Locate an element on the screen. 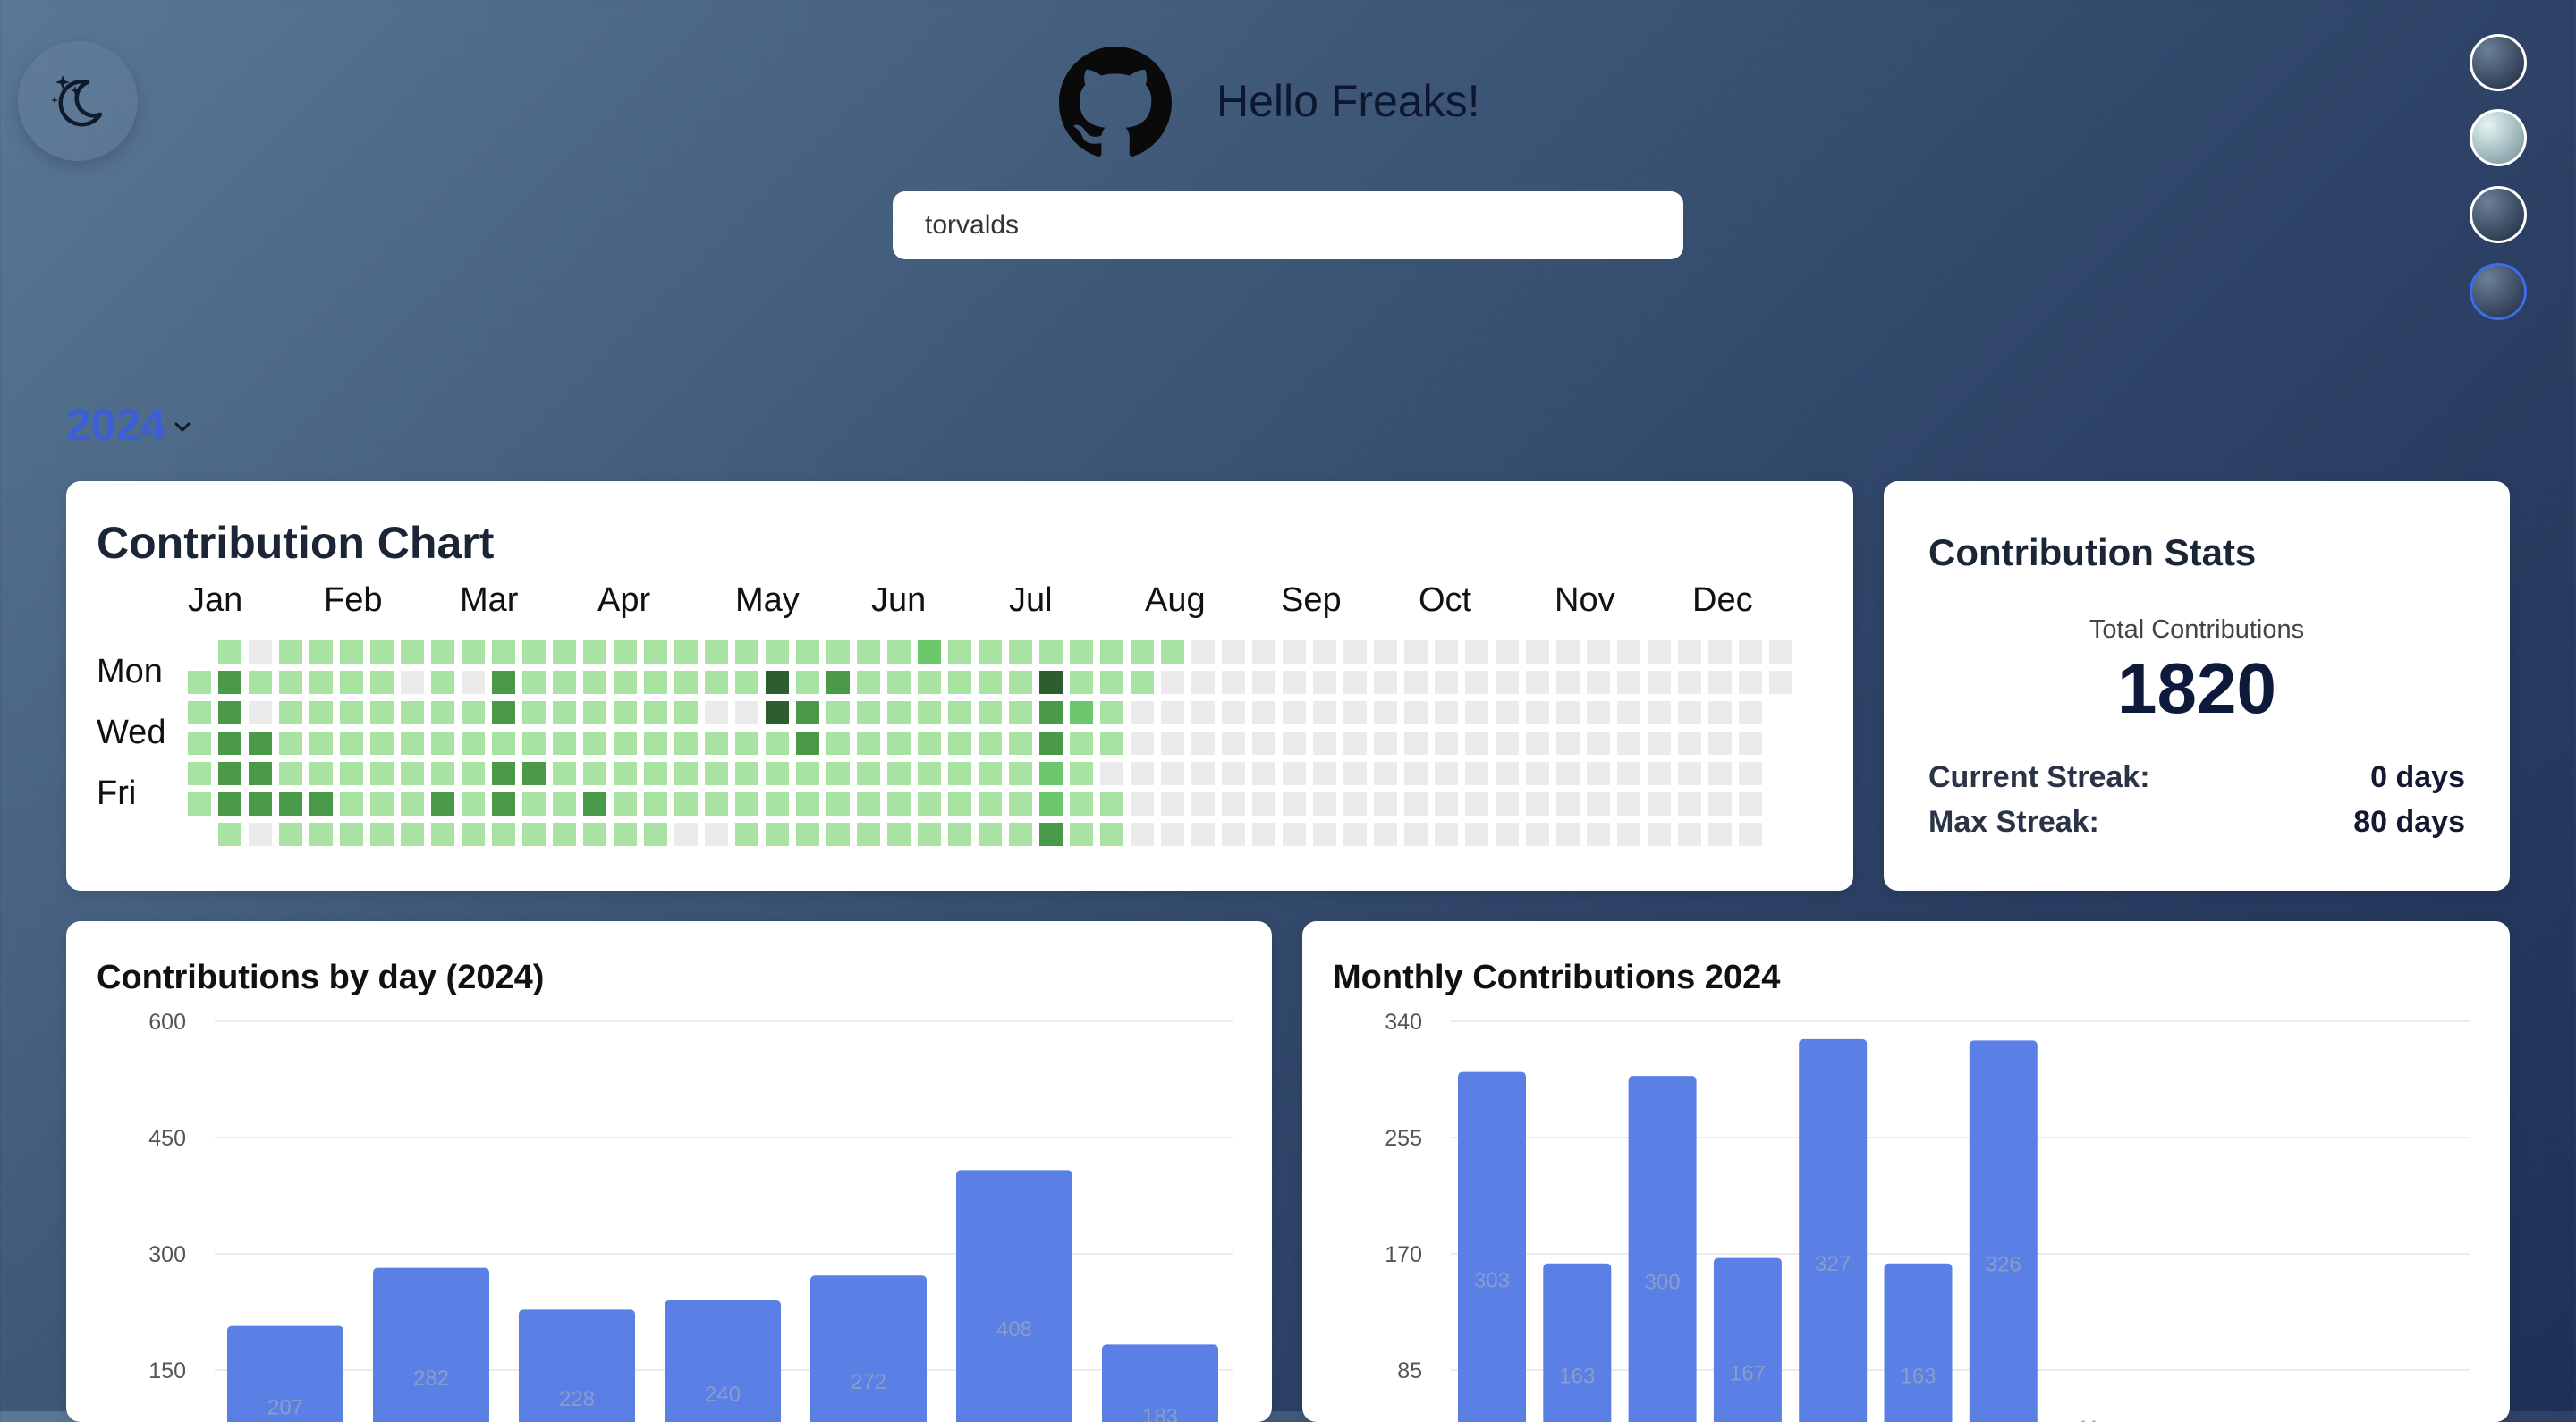 The width and height of the screenshot is (2576, 1422). year-select: 2024 is located at coordinates (131, 425).